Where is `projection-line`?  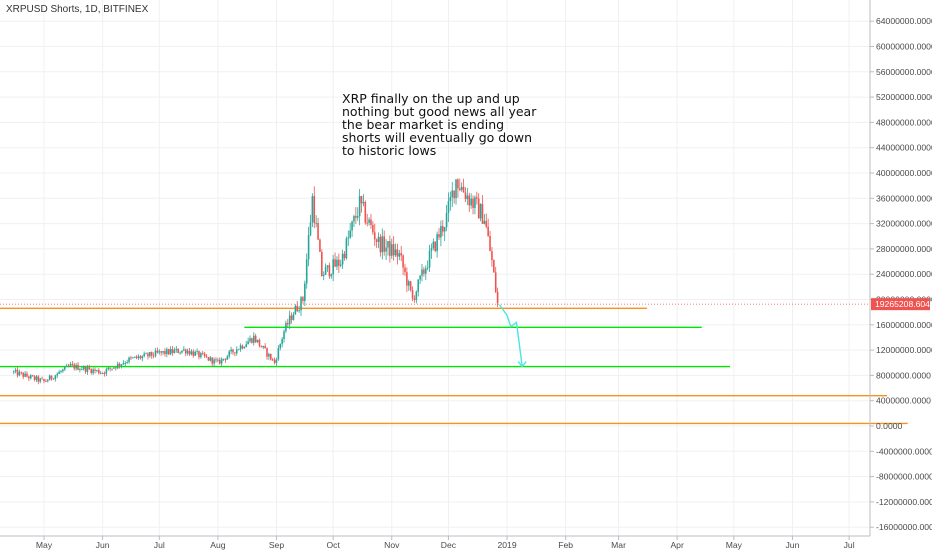
projection-line is located at coordinates (510, 335).